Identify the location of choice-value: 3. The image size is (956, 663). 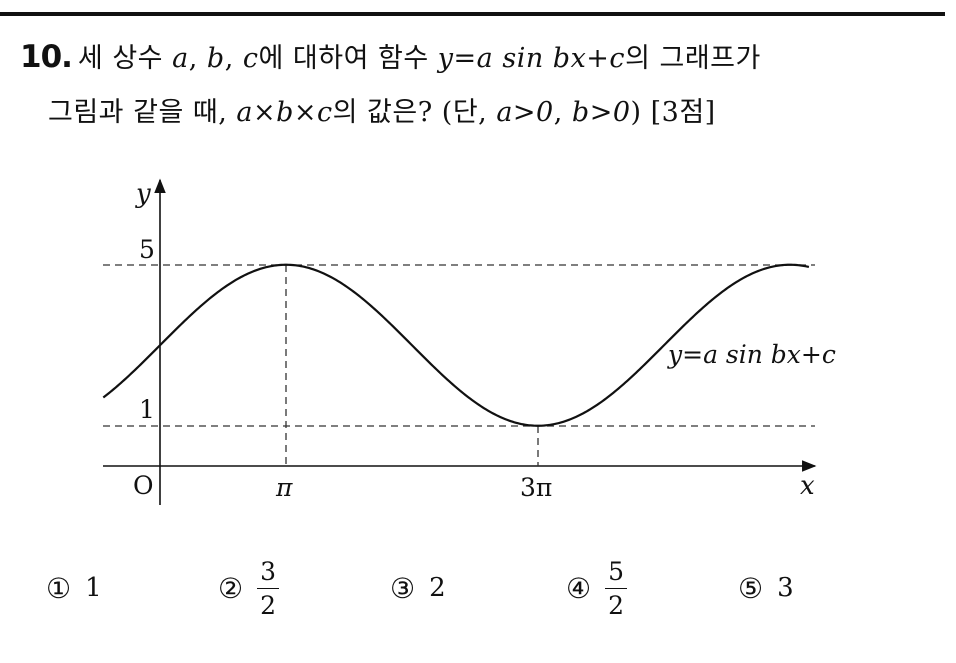
(785, 588).